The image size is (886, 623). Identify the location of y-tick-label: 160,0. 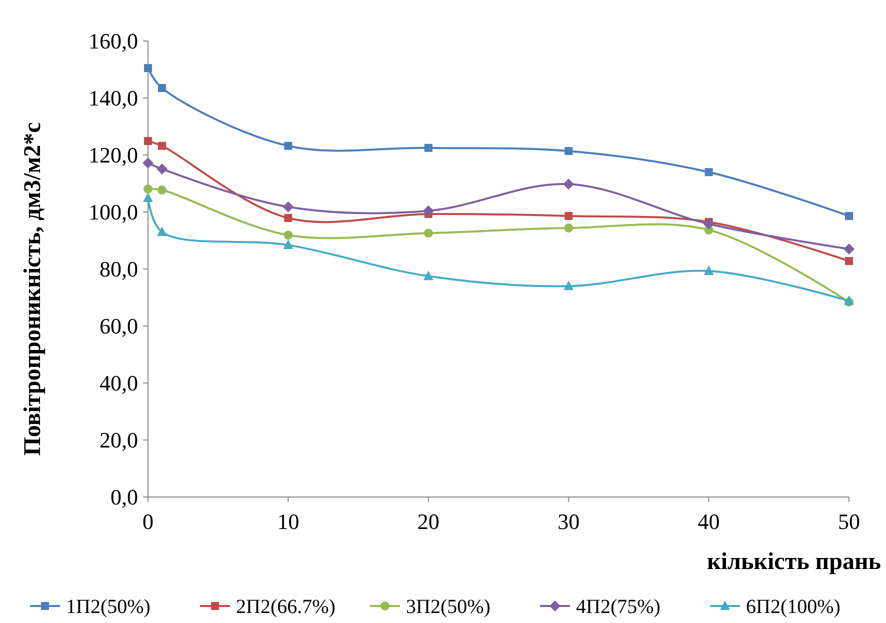
(113, 41).